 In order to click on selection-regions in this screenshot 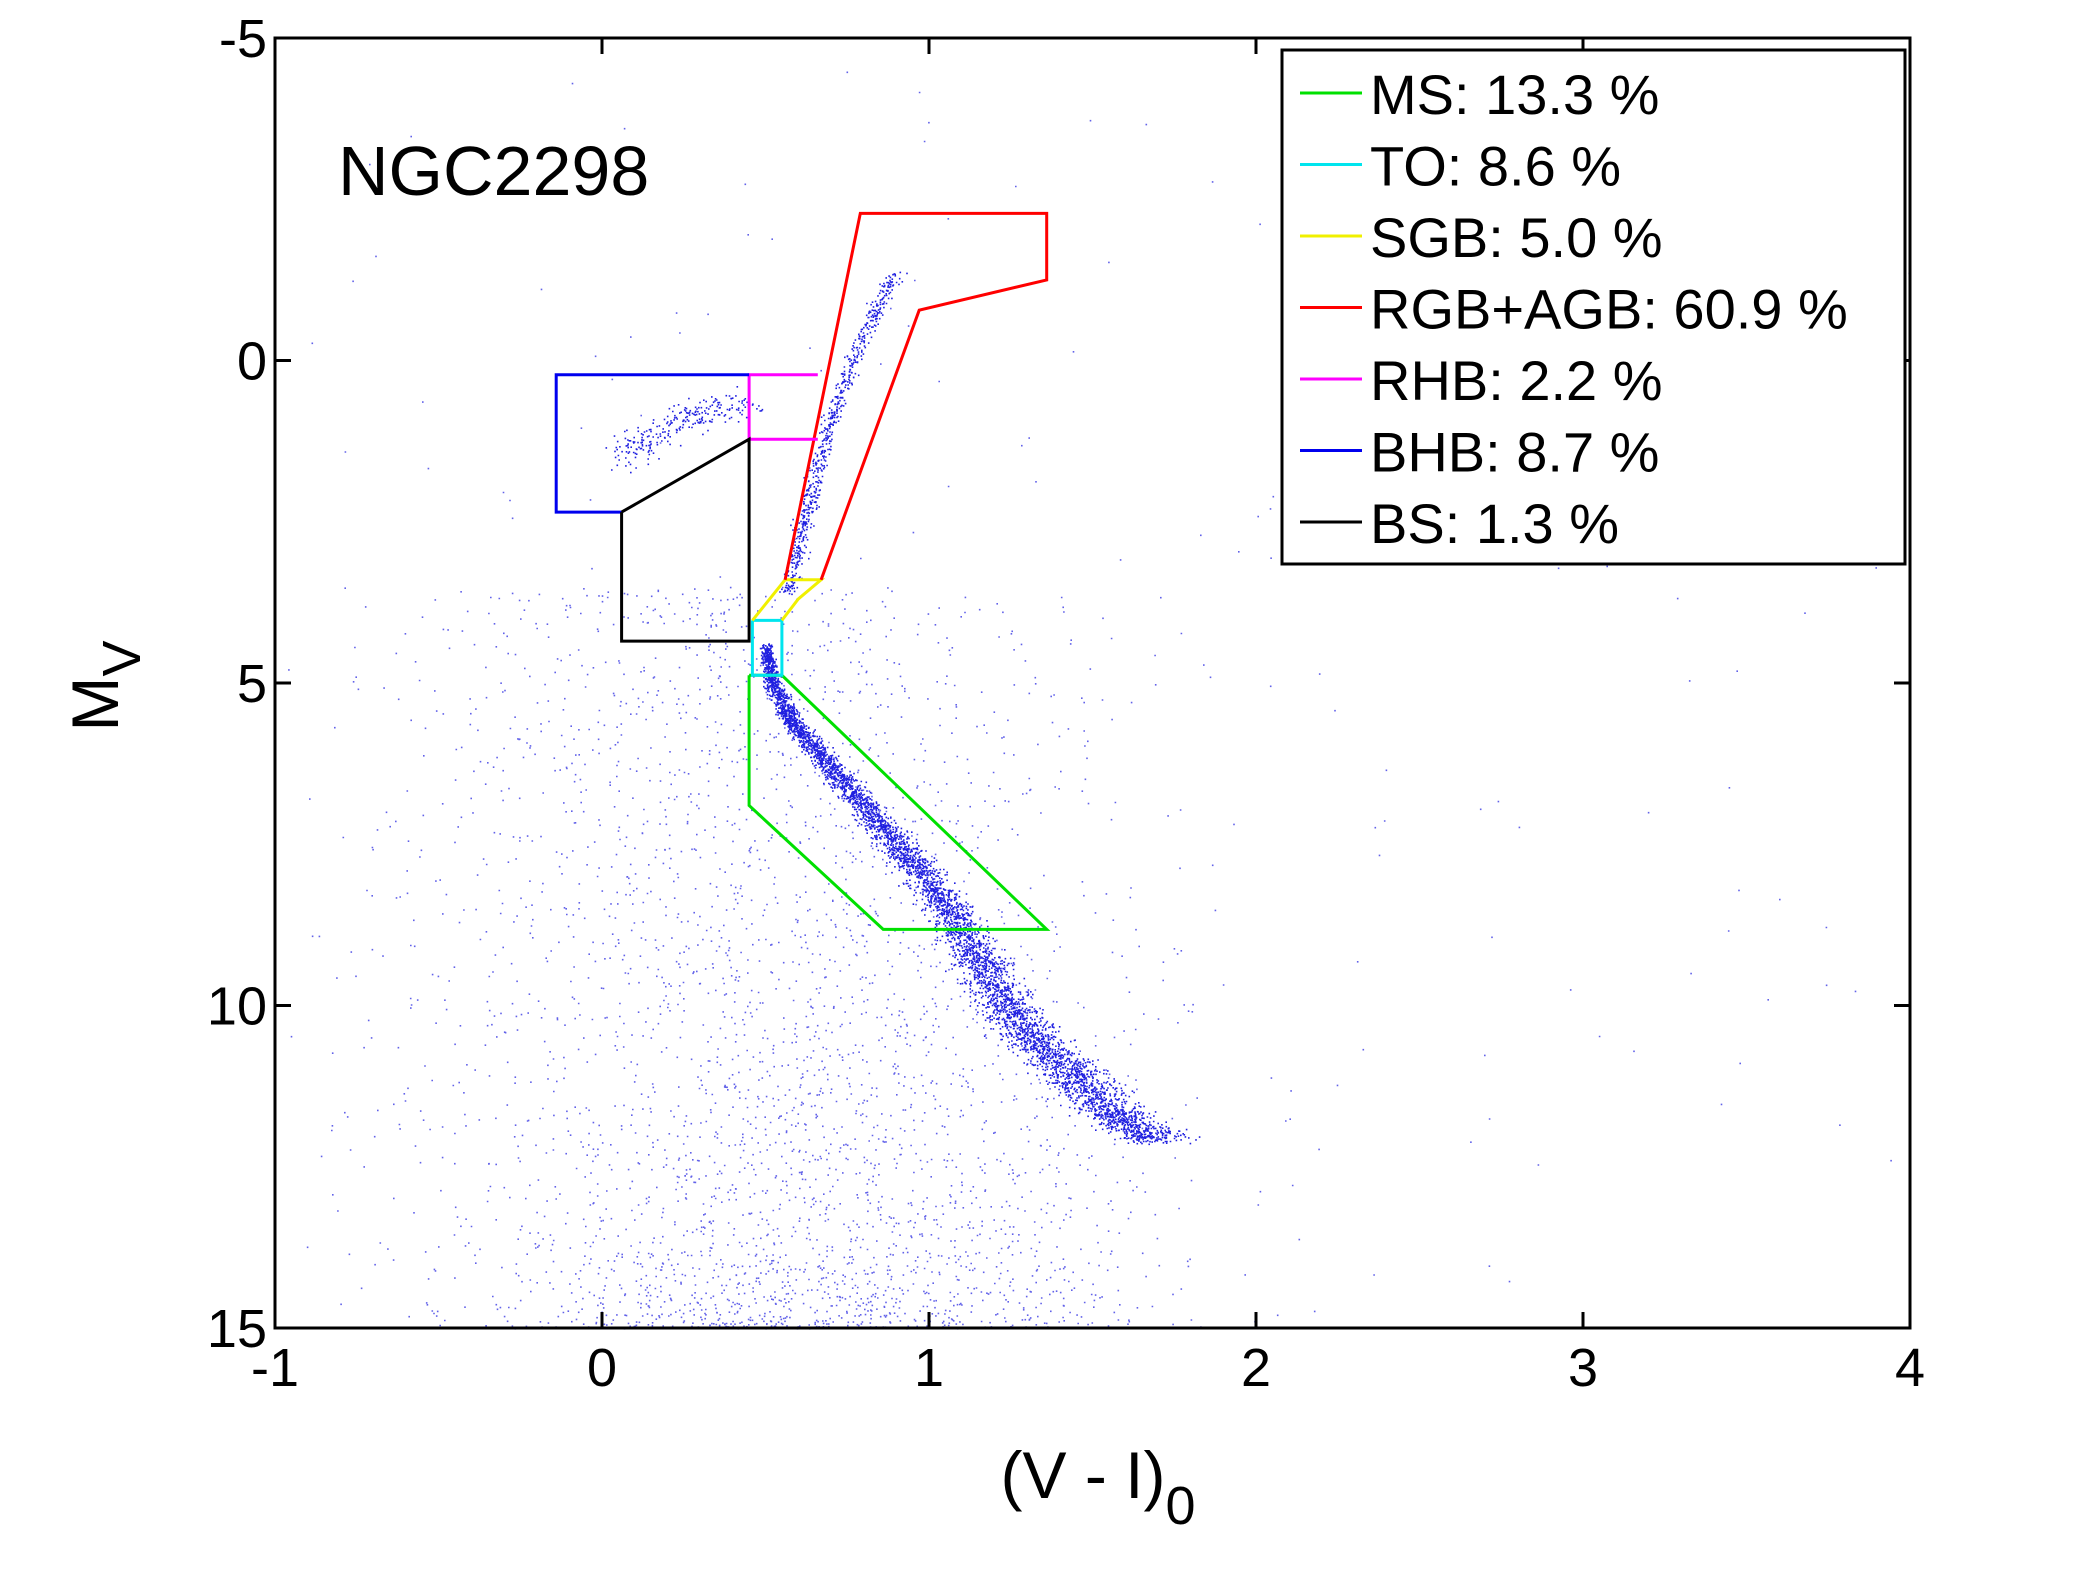, I will do `click(802, 571)`.